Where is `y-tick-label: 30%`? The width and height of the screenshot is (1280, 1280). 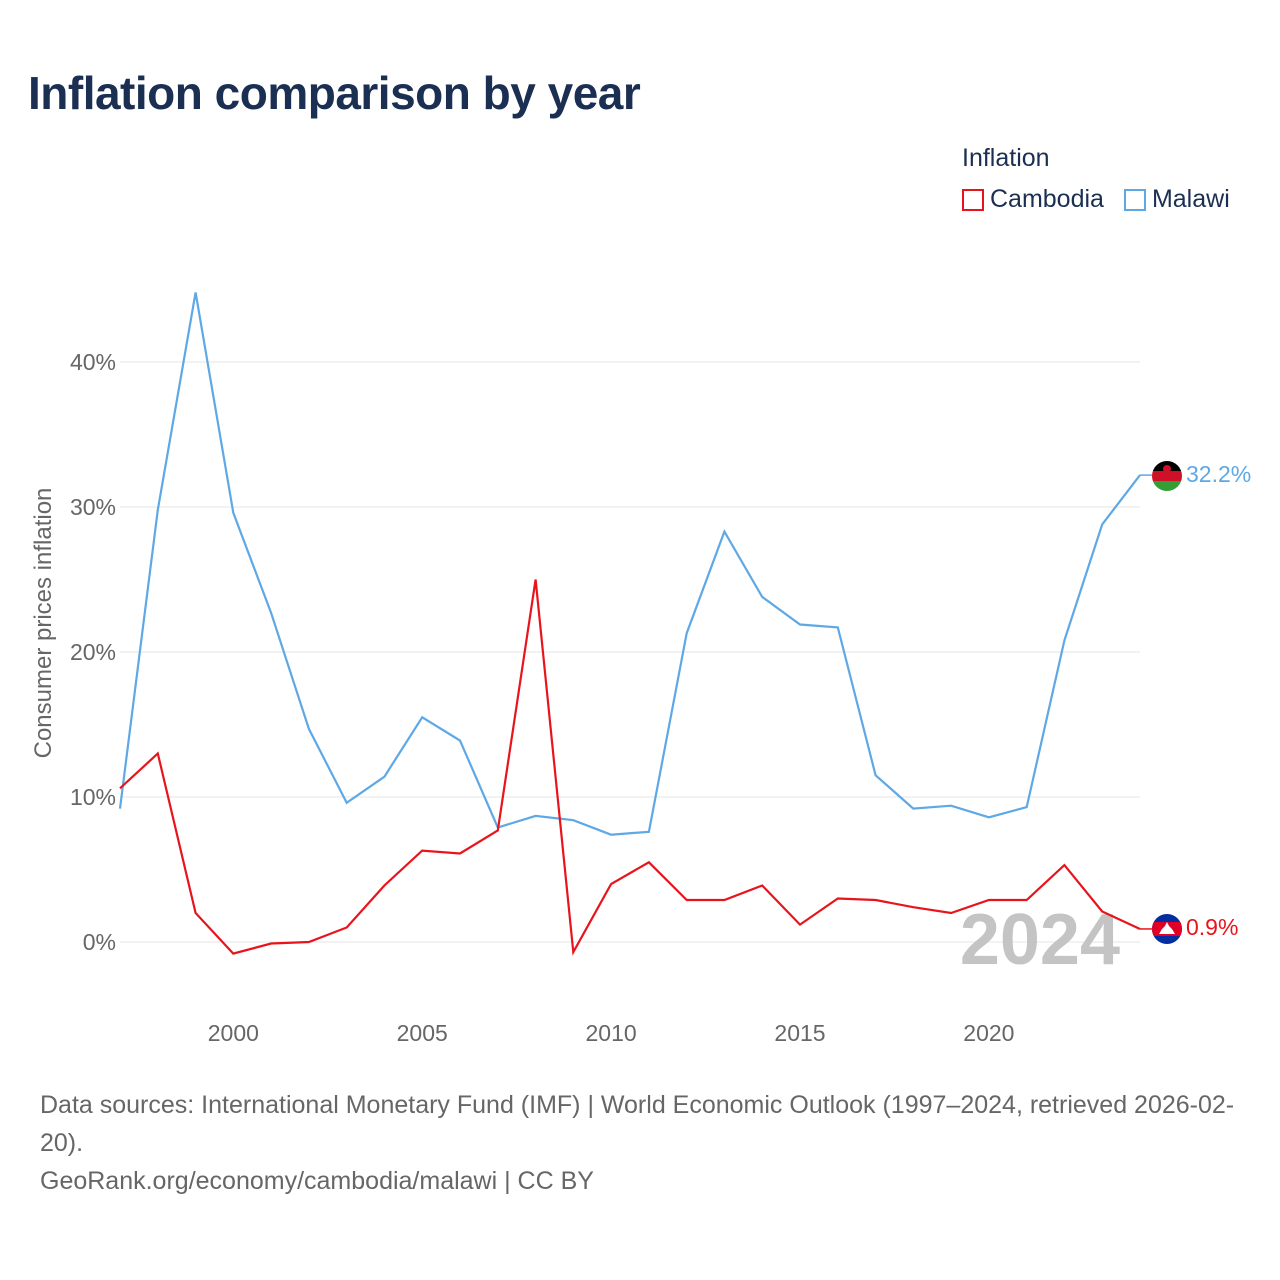 y-tick-label: 30% is located at coordinates (93, 507).